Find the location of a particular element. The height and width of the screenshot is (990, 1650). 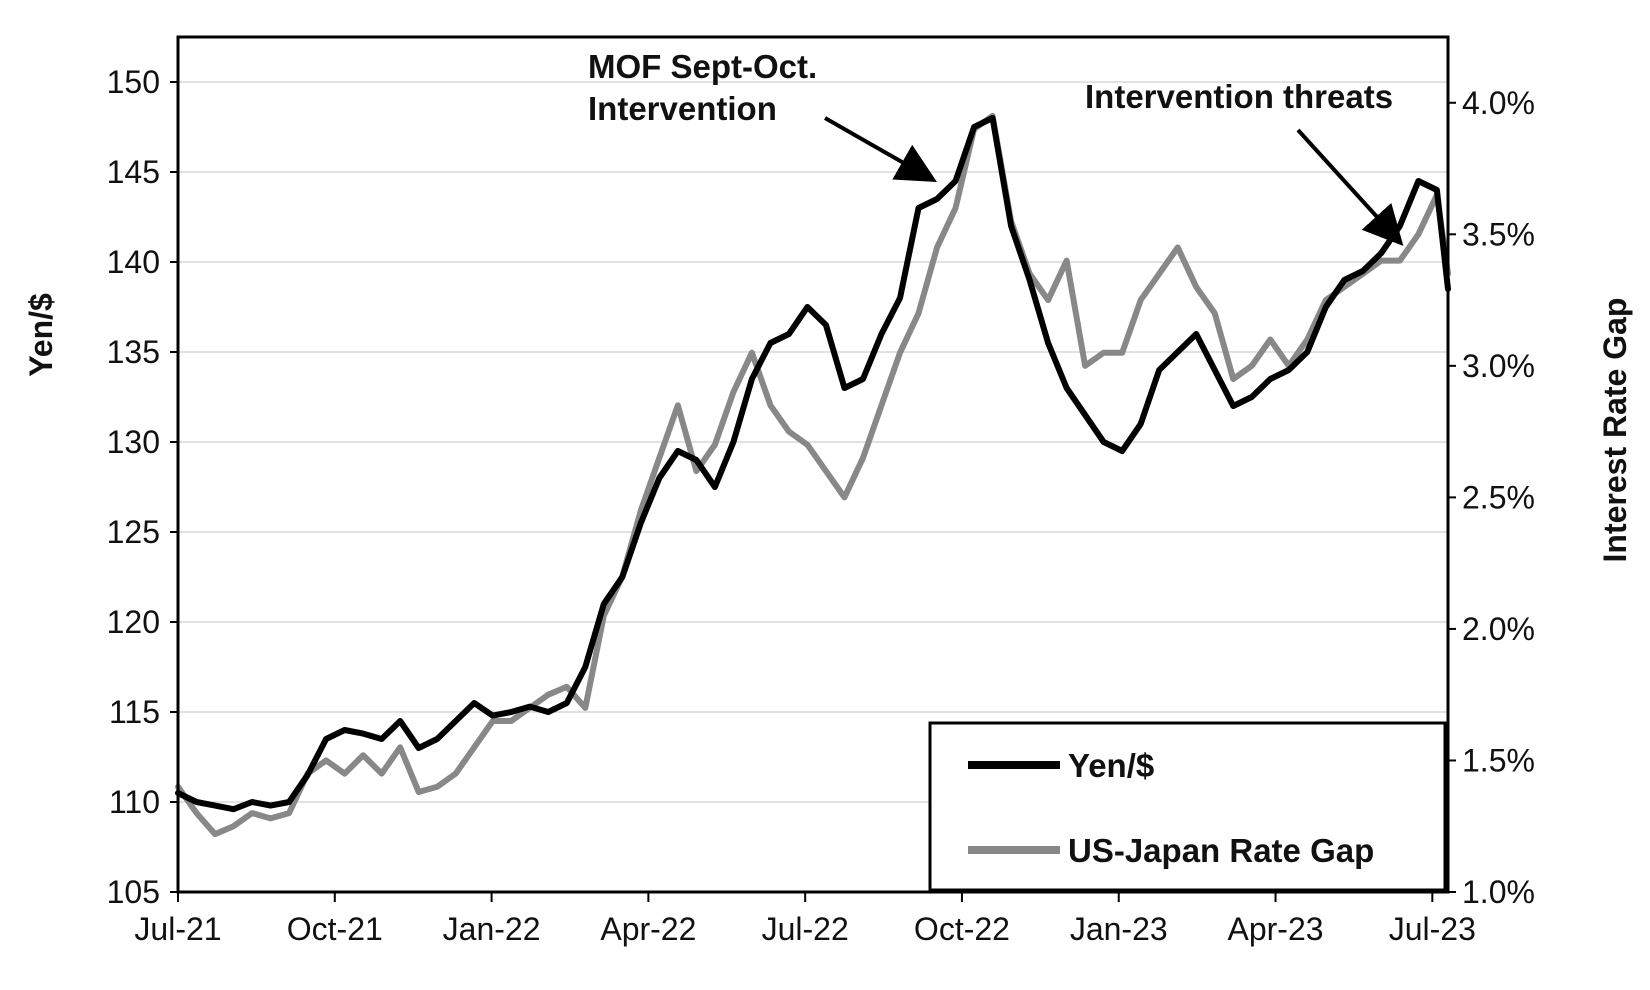

x-tick-label: Jul-22 is located at coordinates (805, 929).